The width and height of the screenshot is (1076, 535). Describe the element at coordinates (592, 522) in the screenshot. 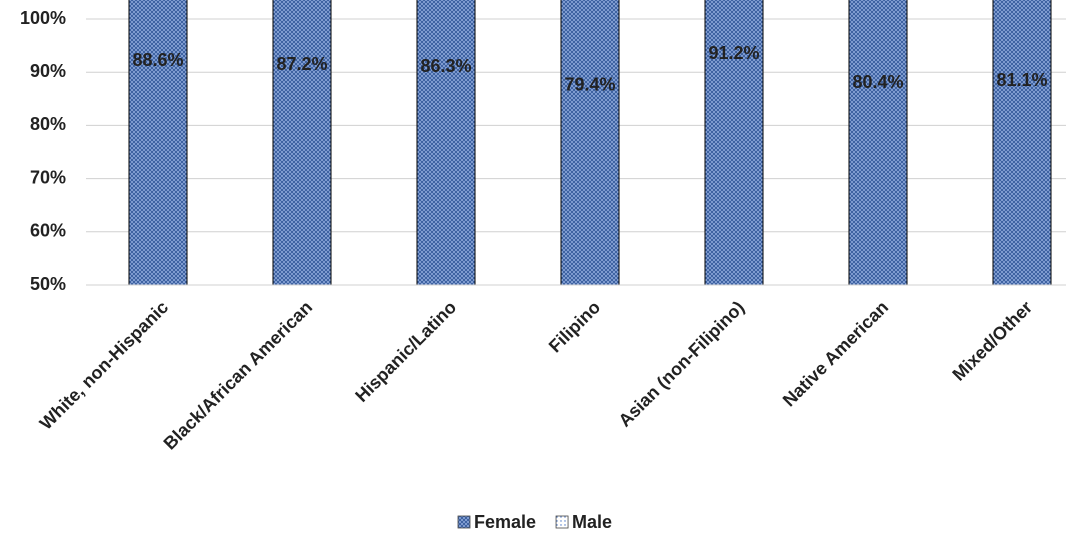

I see `legend-label: Male` at that location.